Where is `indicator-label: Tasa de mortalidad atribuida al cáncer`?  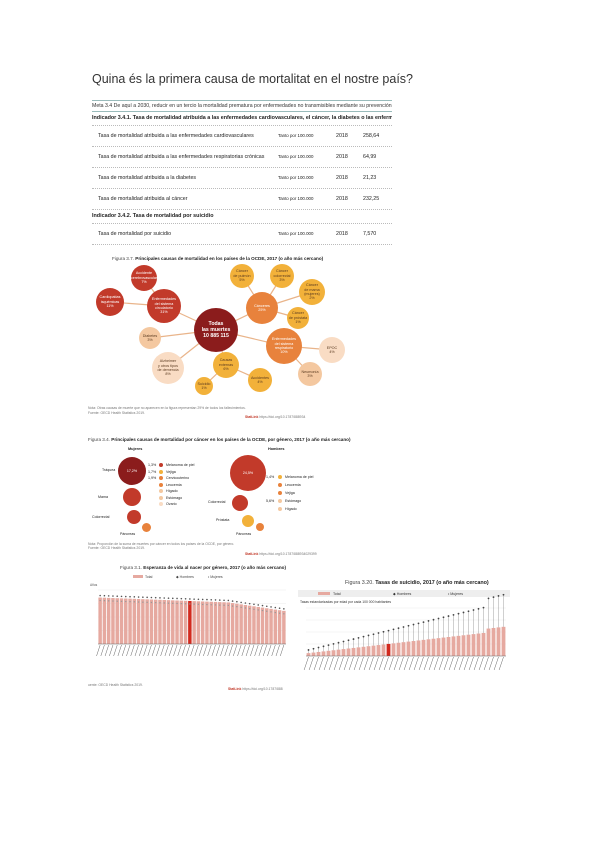
indicator-label: Tasa de mortalidad atribuida al cáncer is located at coordinates (143, 199).